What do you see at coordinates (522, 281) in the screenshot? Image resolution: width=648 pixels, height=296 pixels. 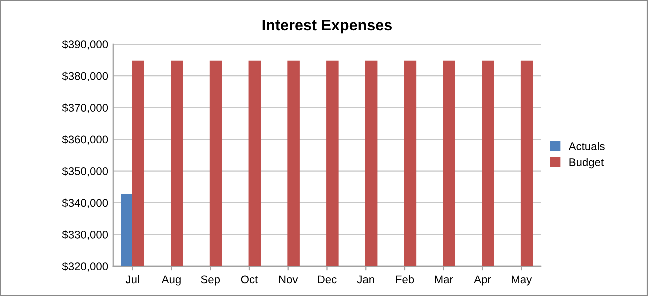 I see `x-tick-label: May` at bounding box center [522, 281].